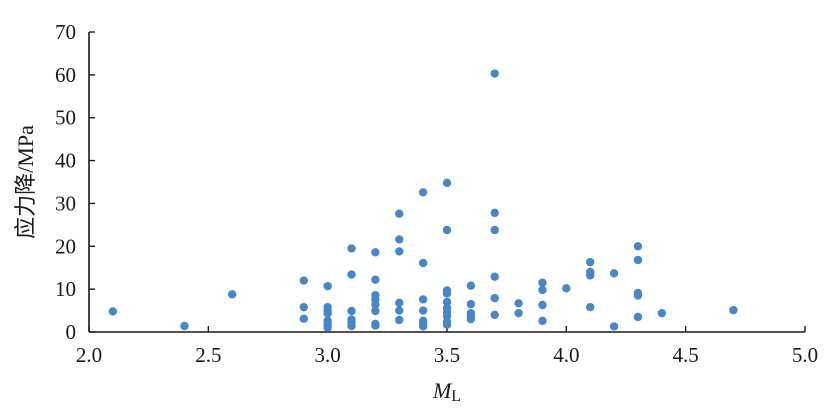  What do you see at coordinates (328, 355) in the screenshot?
I see `x-tick-label: 3.0` at bounding box center [328, 355].